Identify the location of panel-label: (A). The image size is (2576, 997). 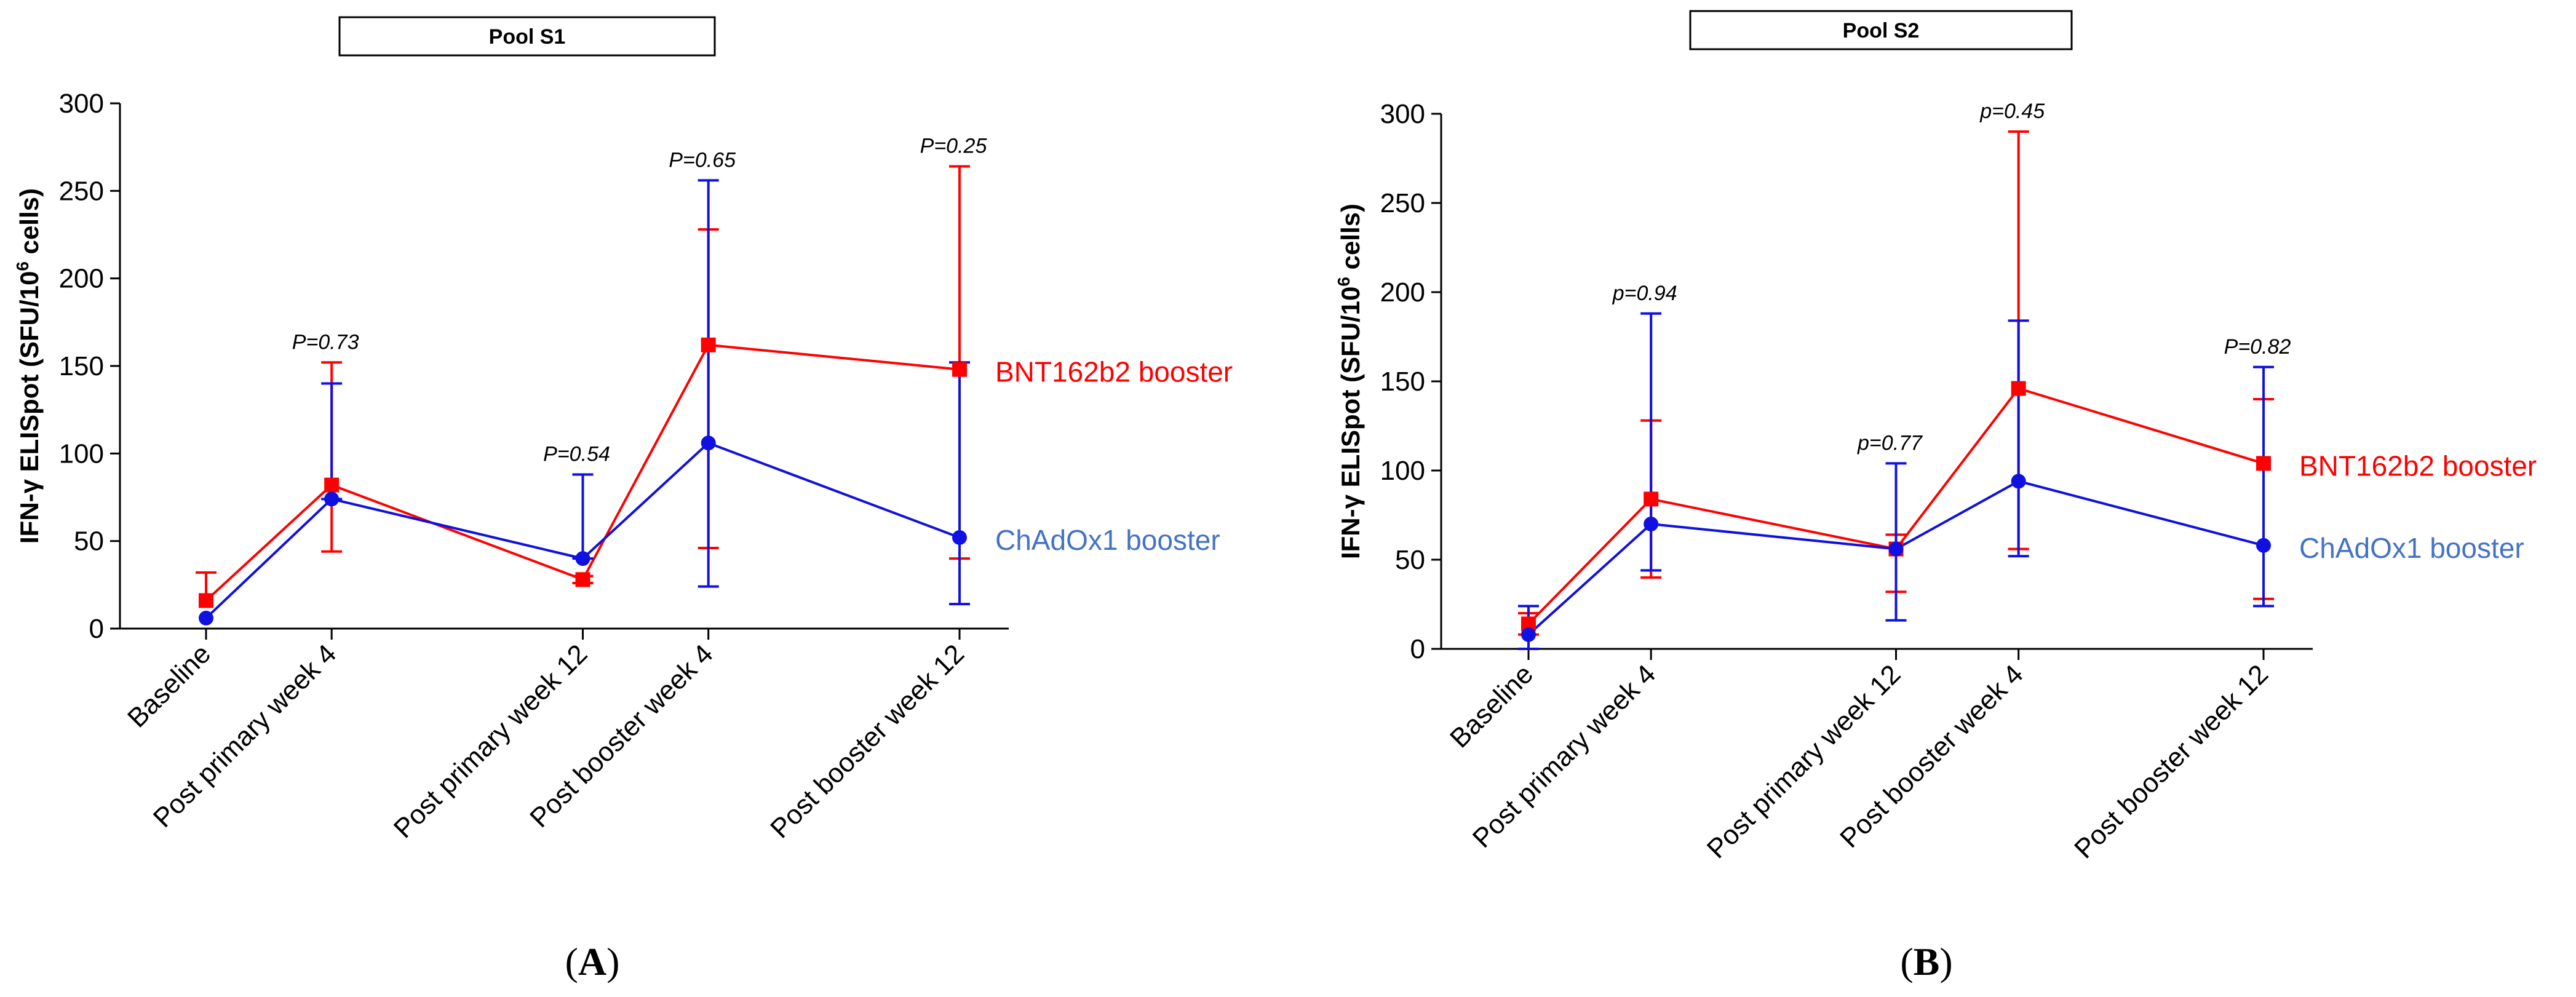
(592, 961).